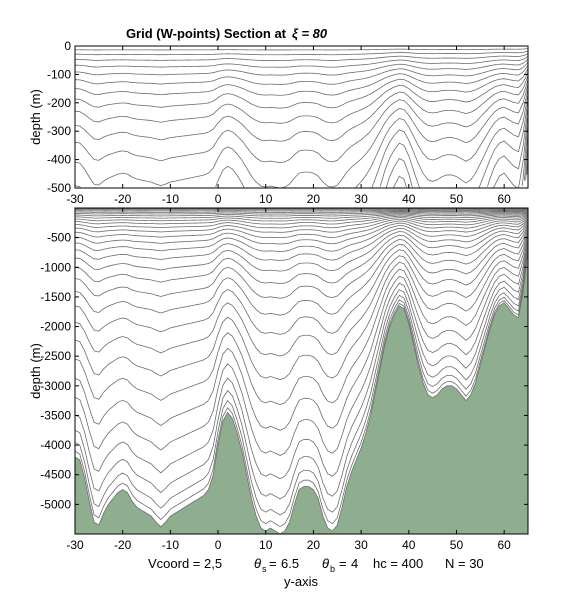 The height and width of the screenshot is (600, 582). I want to click on y-tick-label: -4500, so click(55, 475).